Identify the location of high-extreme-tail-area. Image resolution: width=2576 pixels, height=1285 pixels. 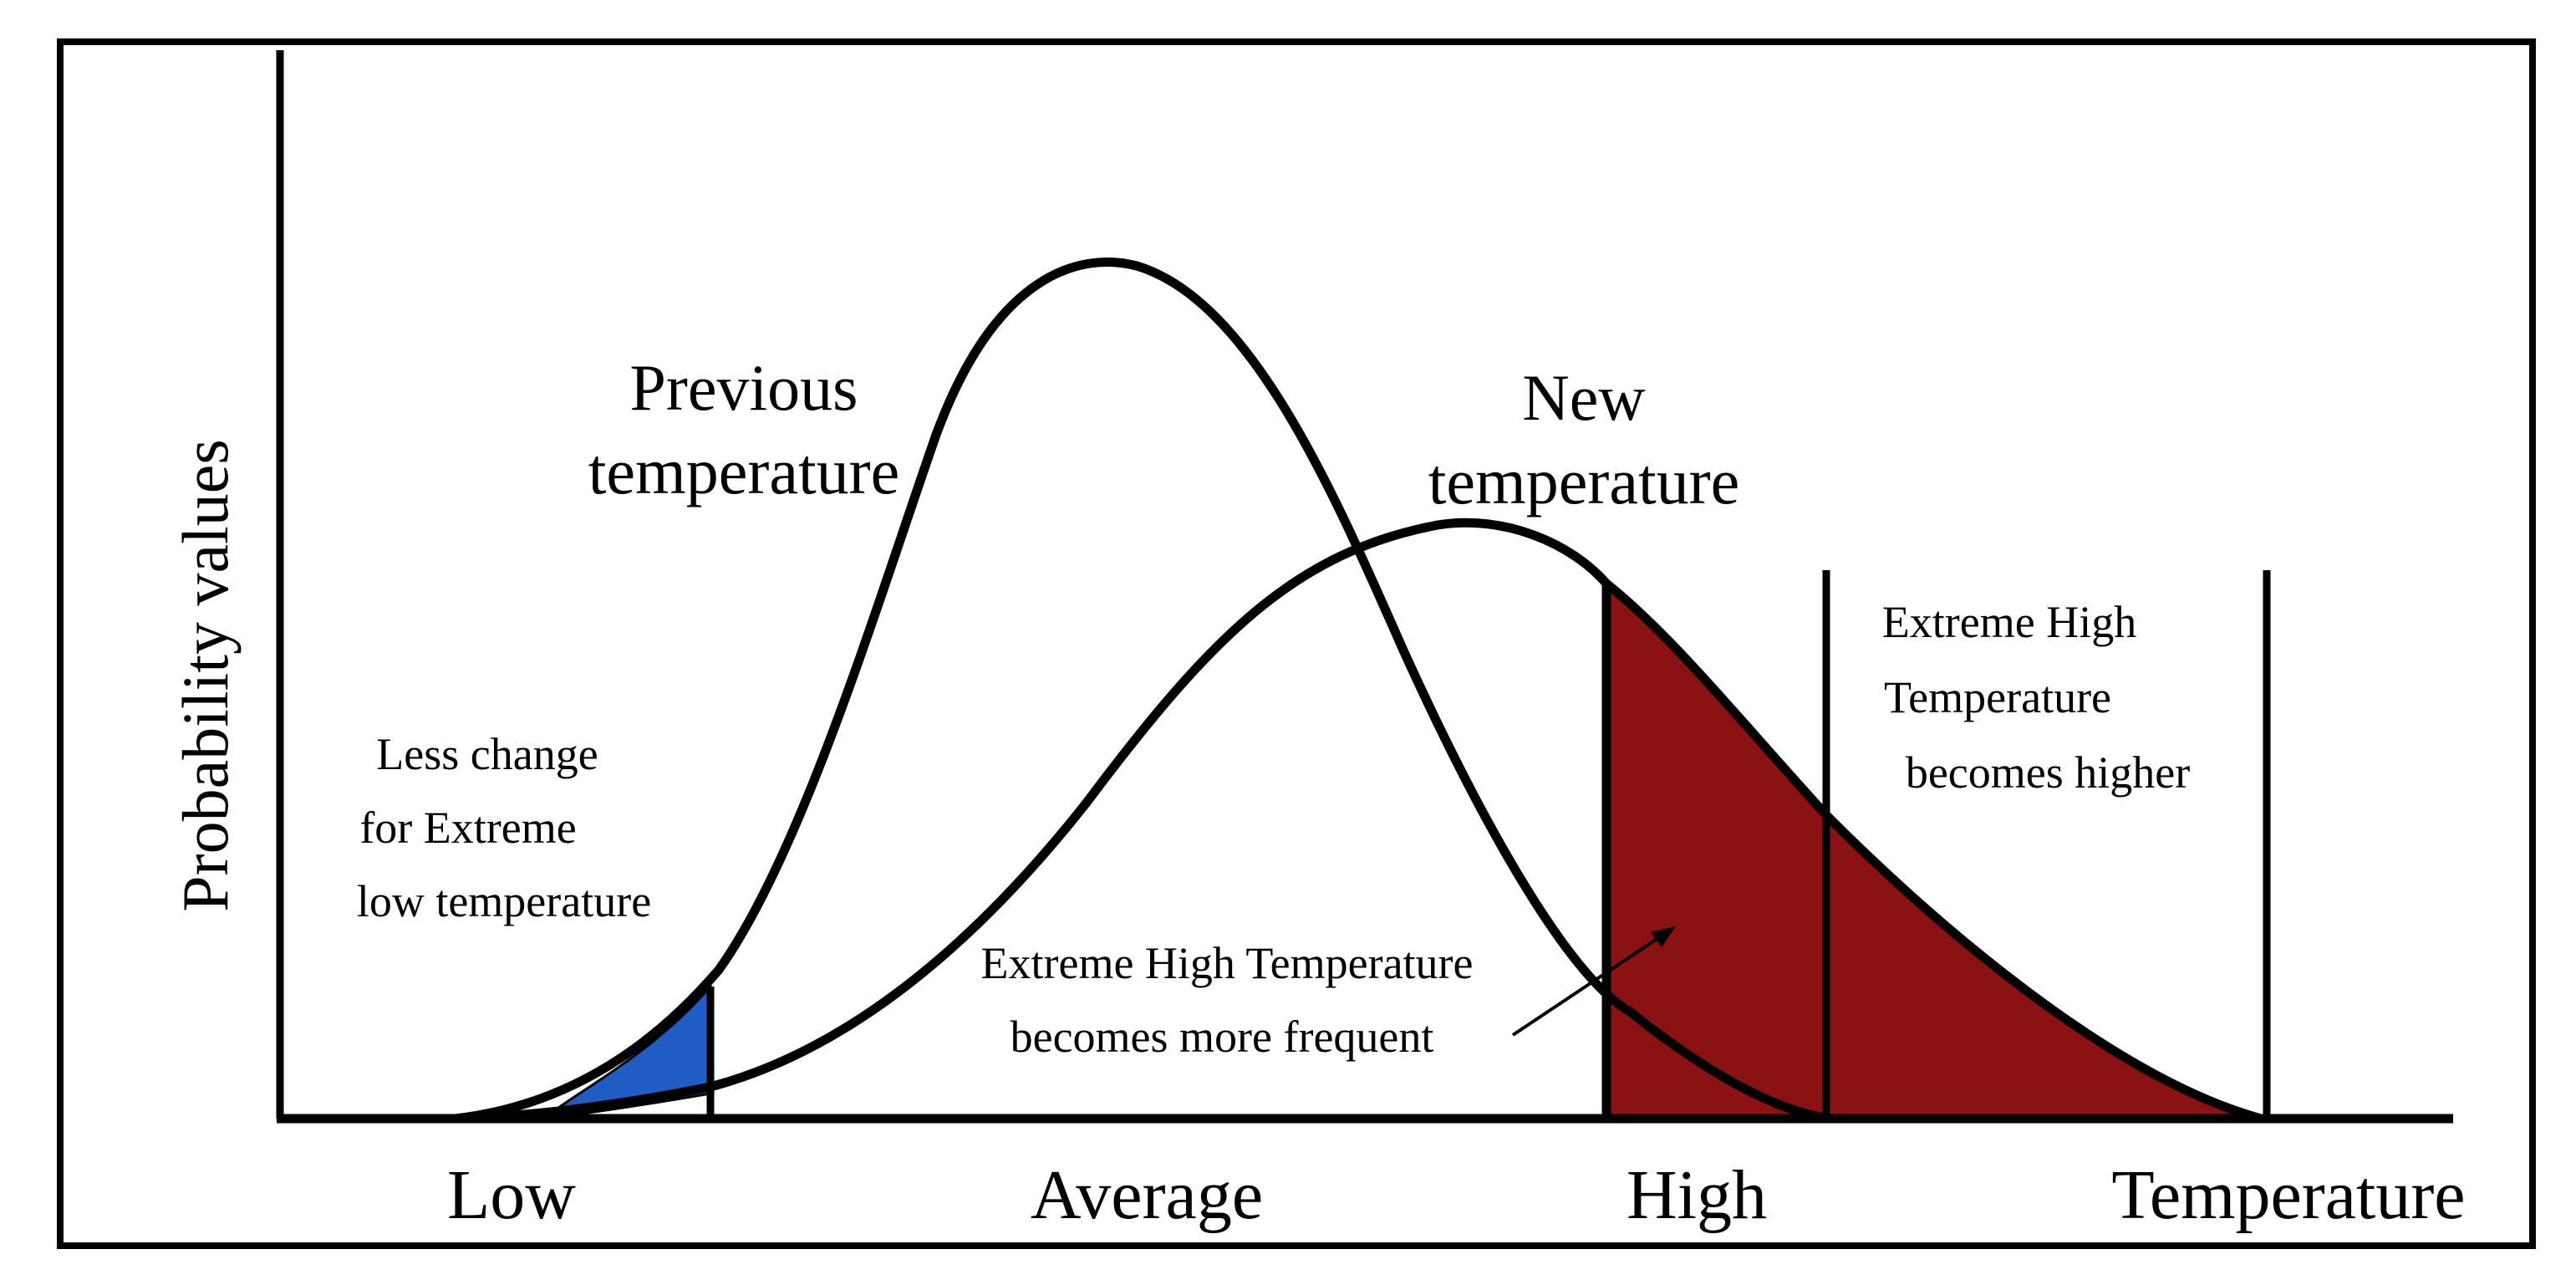
(1933, 851).